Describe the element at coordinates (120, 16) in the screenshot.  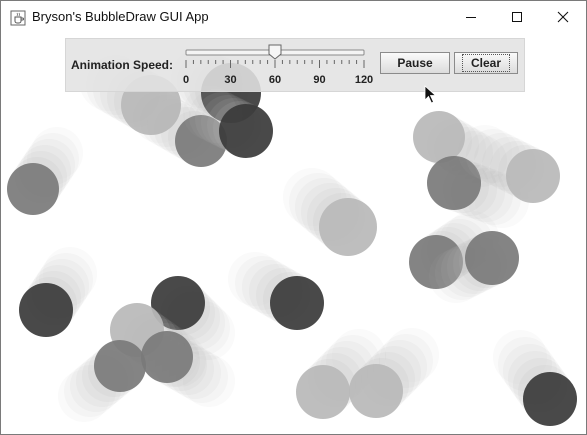
I see `window-title: Bryson's BubbleDraw GUI App` at that location.